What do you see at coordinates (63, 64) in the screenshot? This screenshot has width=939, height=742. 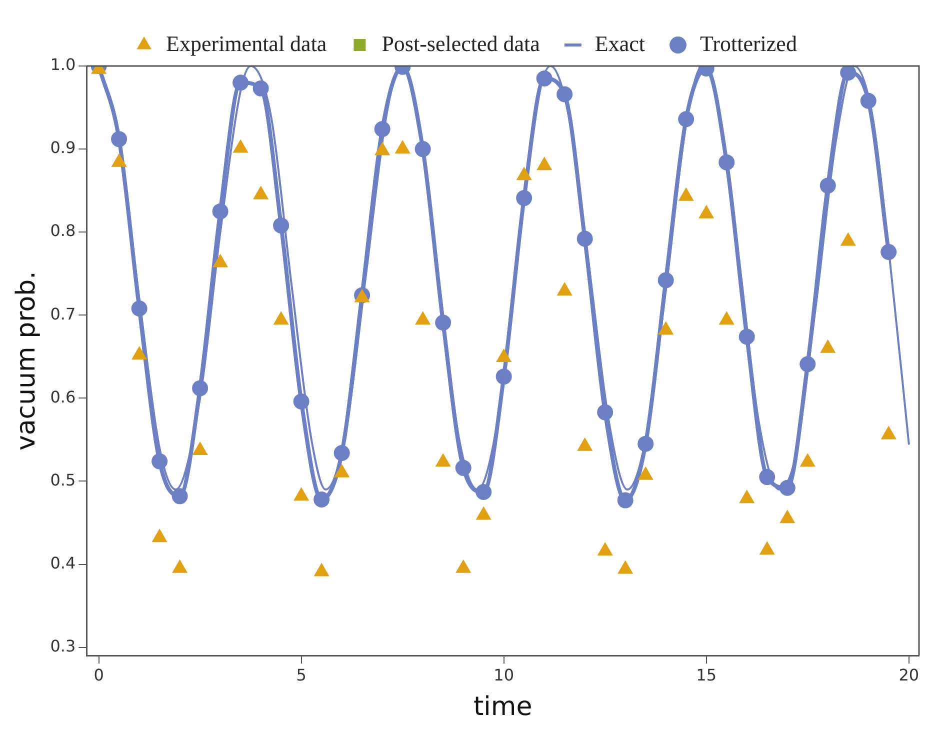 I see `y-tick-label: 1.0` at bounding box center [63, 64].